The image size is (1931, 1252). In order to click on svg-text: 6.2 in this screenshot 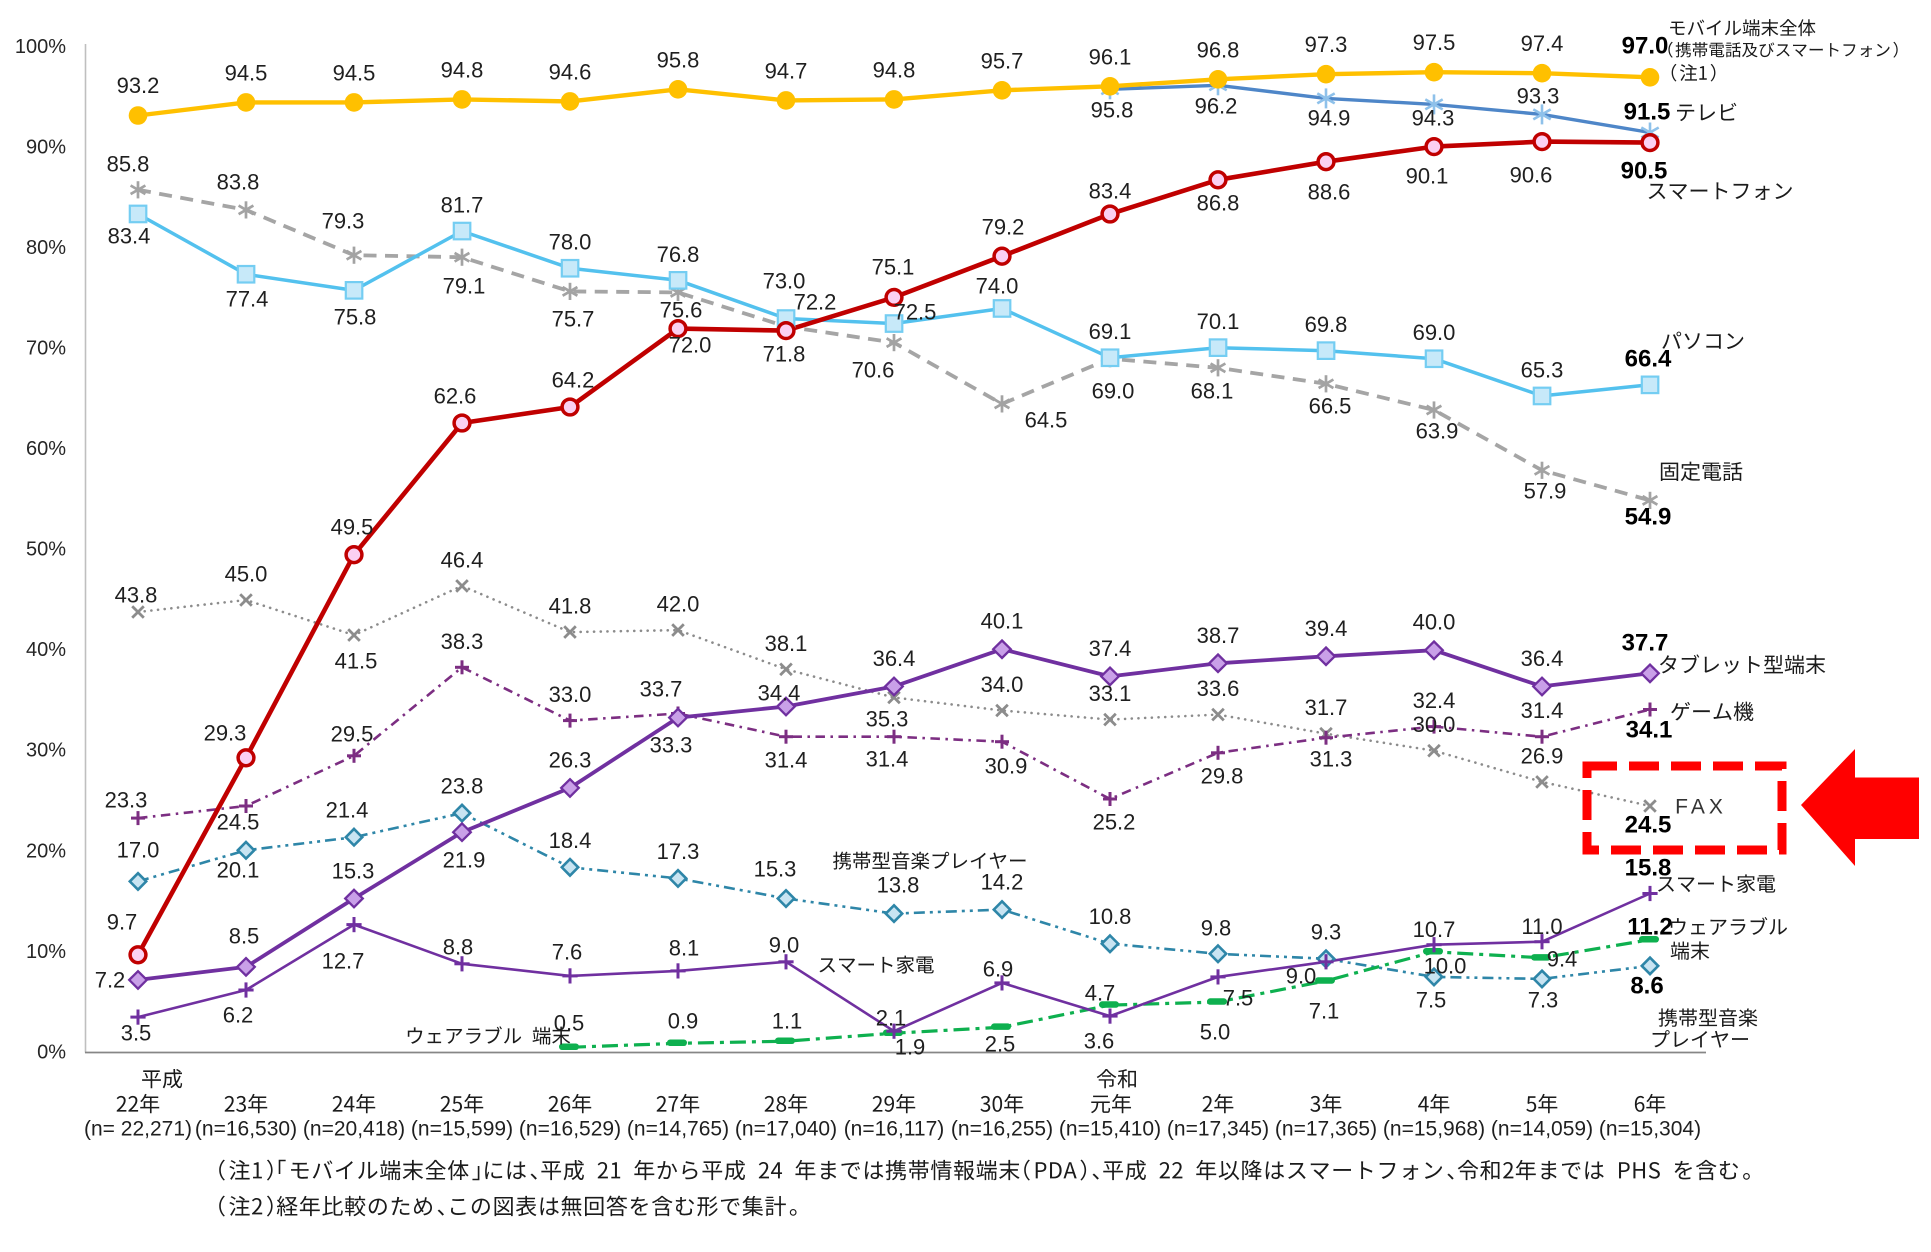, I will do `click(238, 1015)`.